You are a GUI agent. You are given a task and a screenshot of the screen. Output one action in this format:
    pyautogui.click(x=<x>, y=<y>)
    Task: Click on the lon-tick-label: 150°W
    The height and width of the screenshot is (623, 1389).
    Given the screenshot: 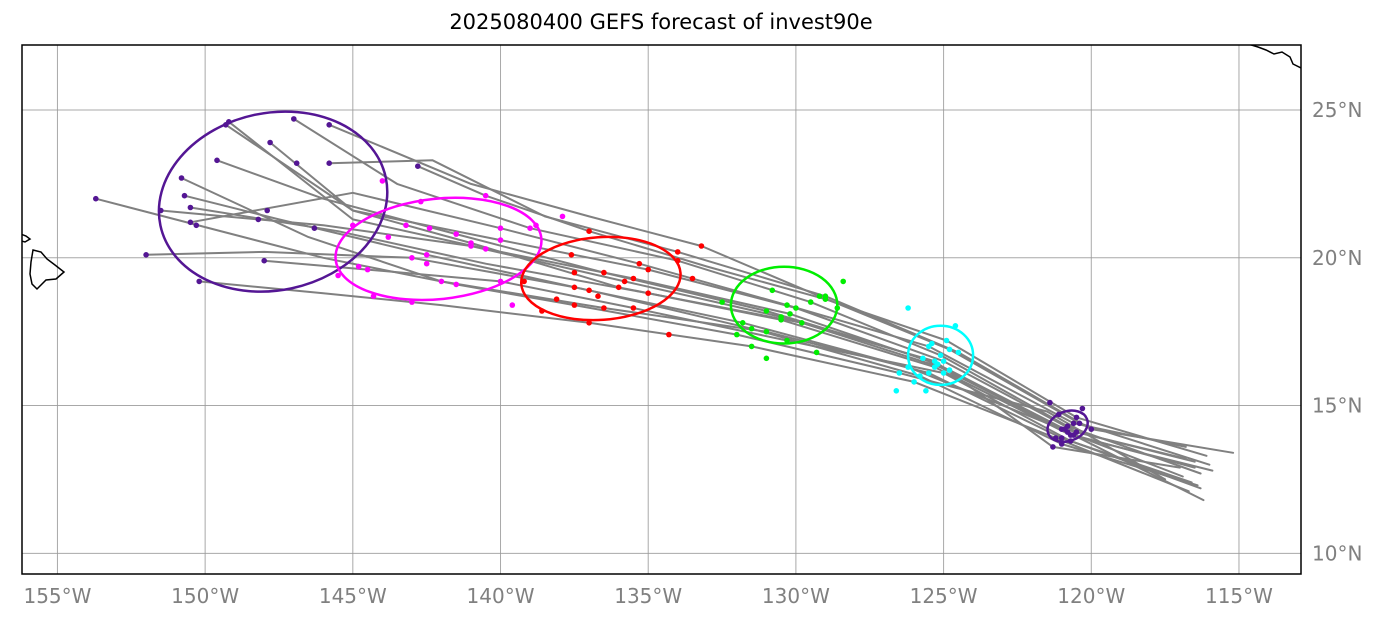 What is the action you would take?
    pyautogui.click(x=205, y=596)
    